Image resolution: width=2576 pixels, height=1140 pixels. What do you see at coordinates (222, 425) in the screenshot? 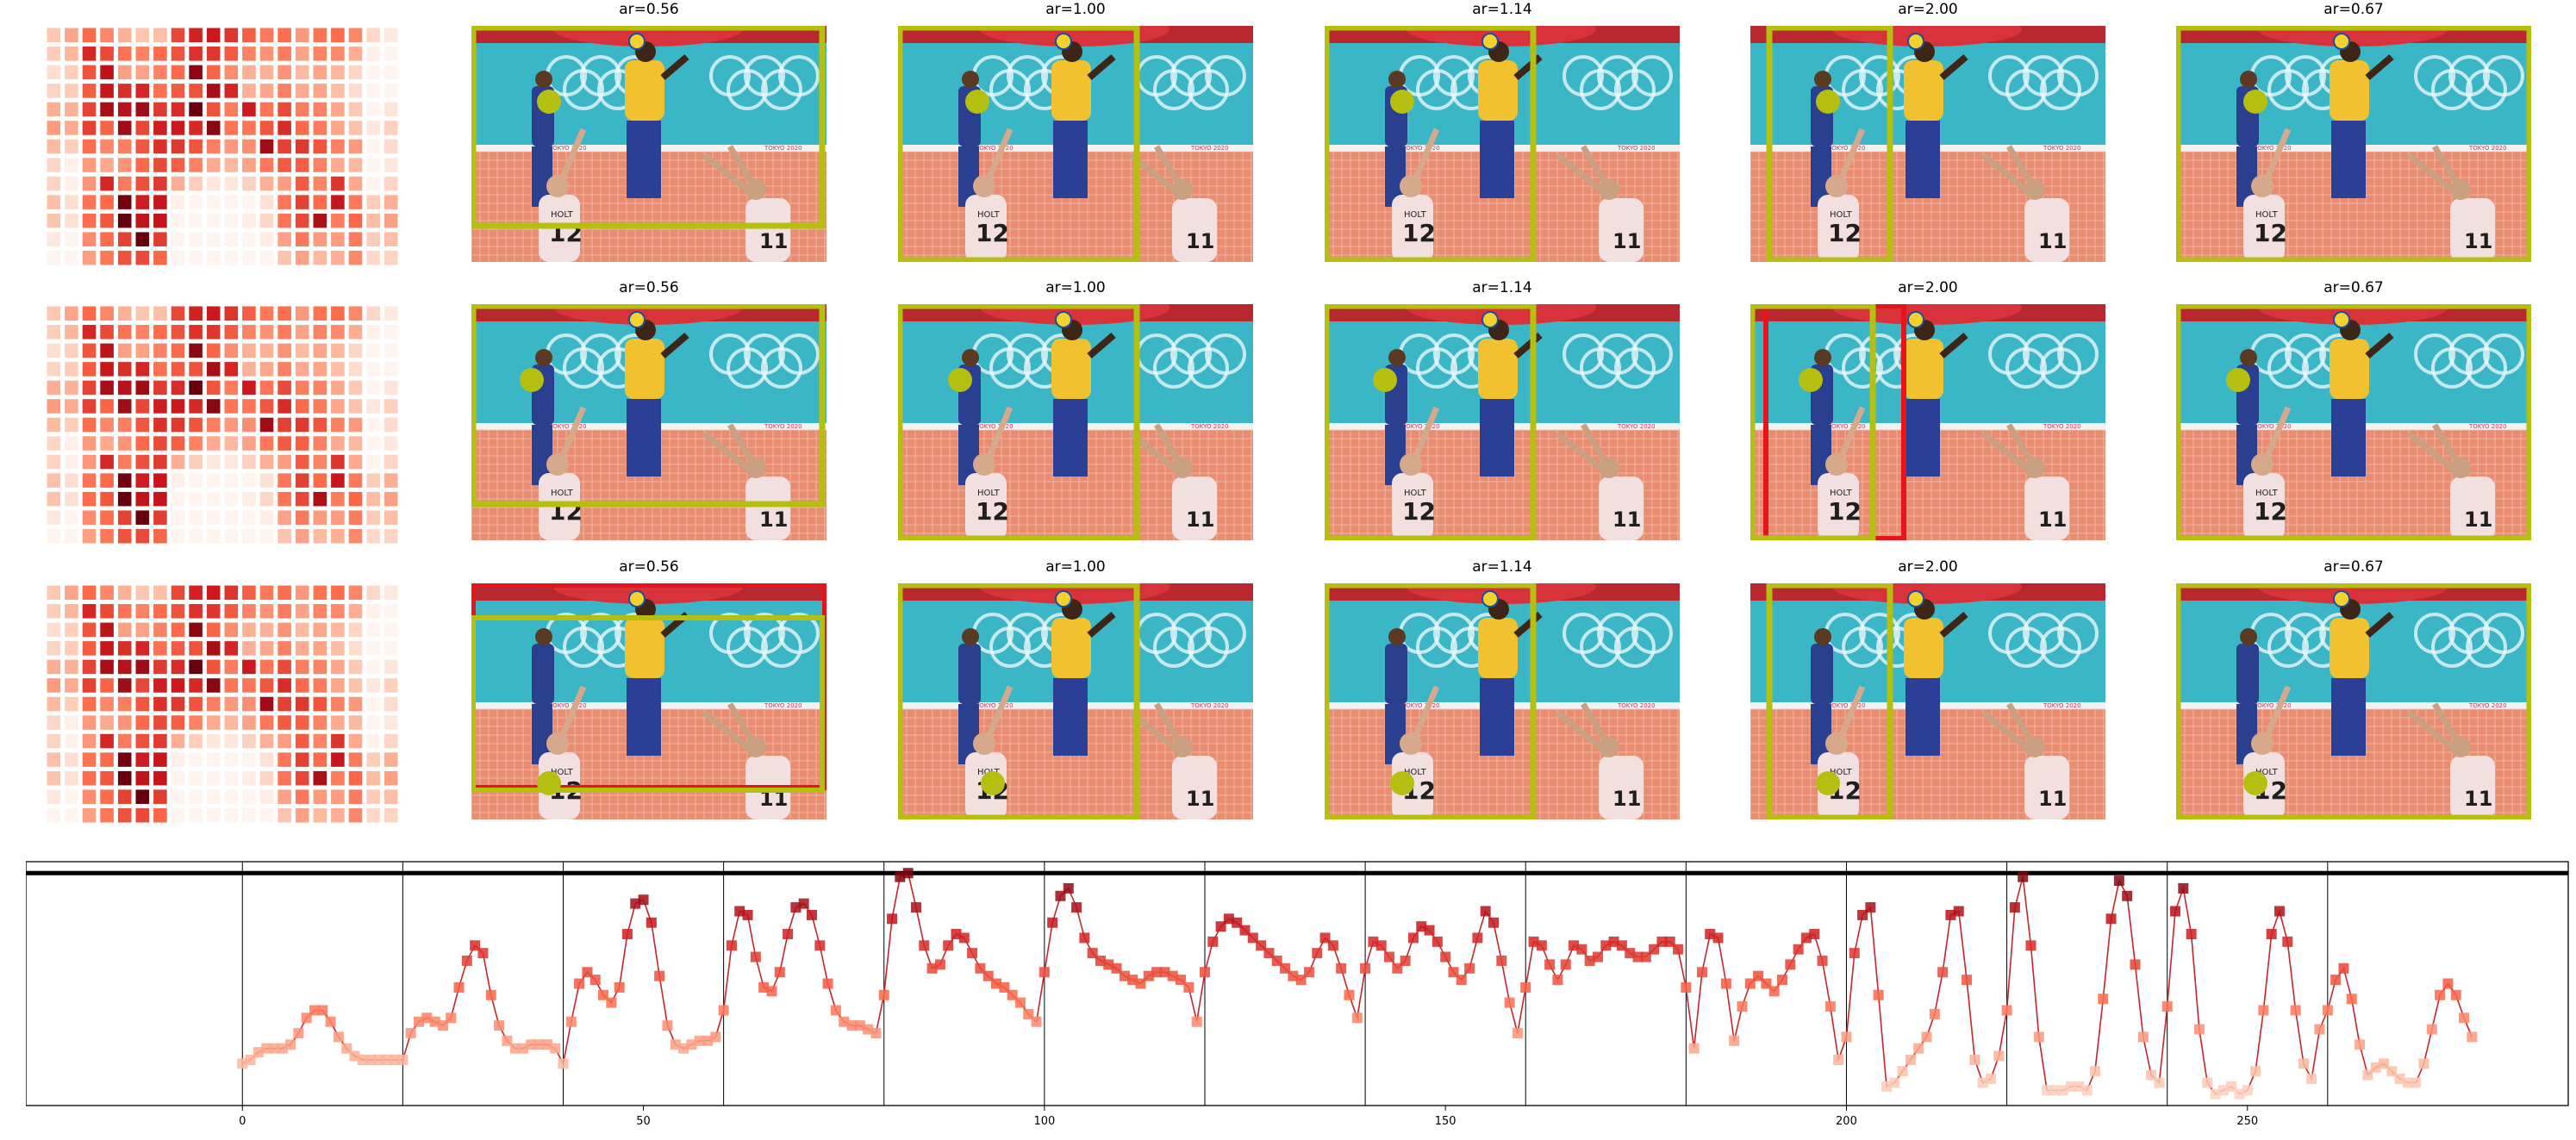
I see `heatmap-canvas` at bounding box center [222, 425].